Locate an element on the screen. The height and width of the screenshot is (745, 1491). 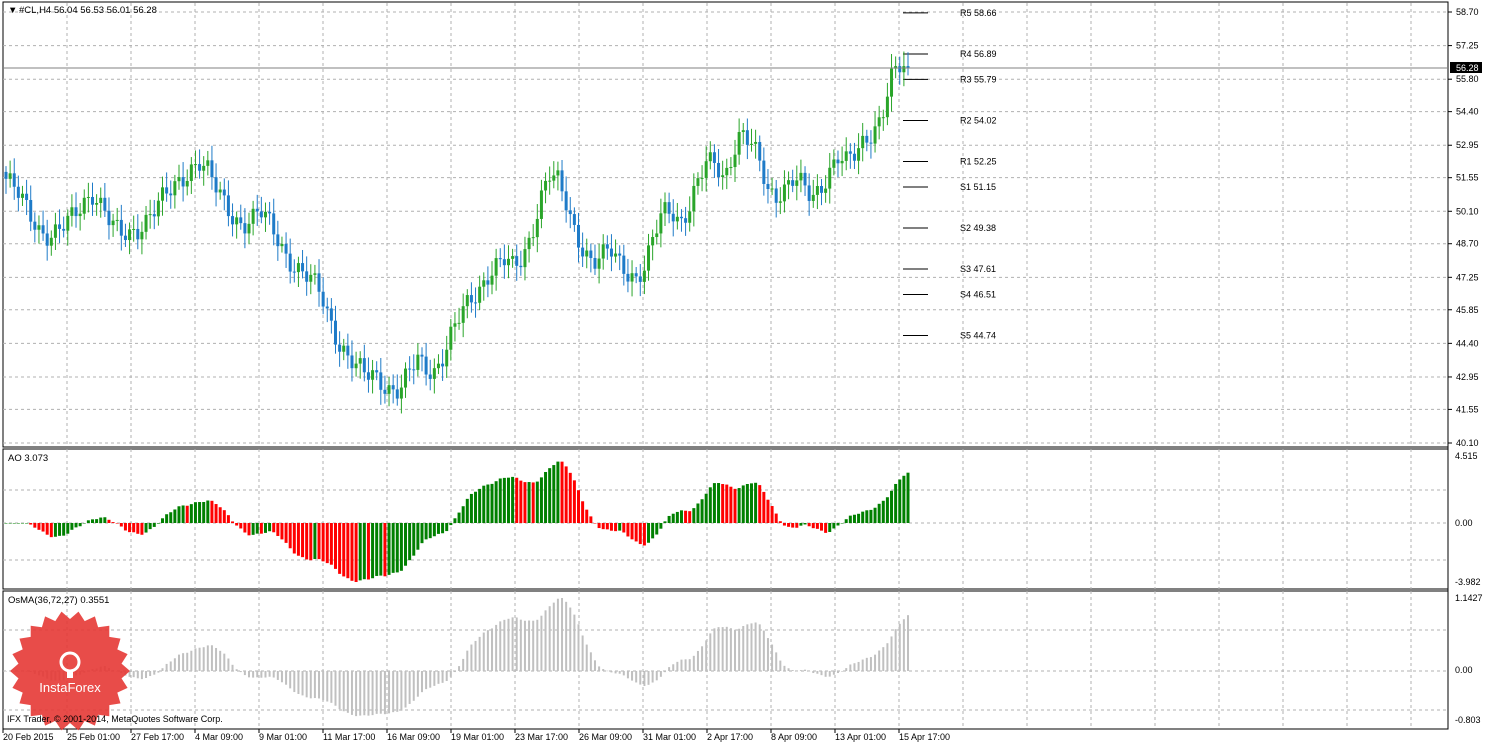
time-tick-label: 16 Mar 09:00 is located at coordinates (413, 737).